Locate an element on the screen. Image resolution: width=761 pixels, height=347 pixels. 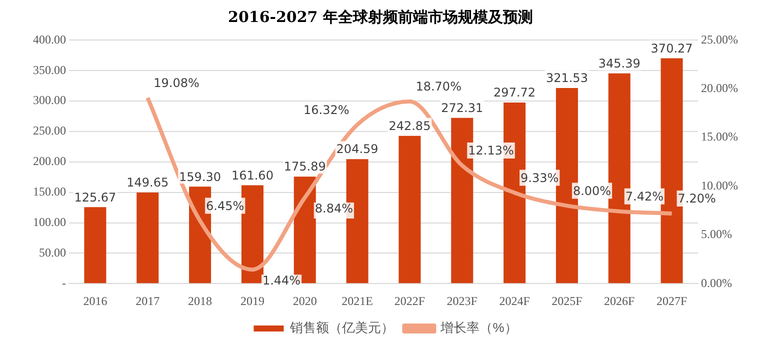
chart-title: 2016-2027 年全球射频前端市场规模及预测 is located at coordinates (380, 18).